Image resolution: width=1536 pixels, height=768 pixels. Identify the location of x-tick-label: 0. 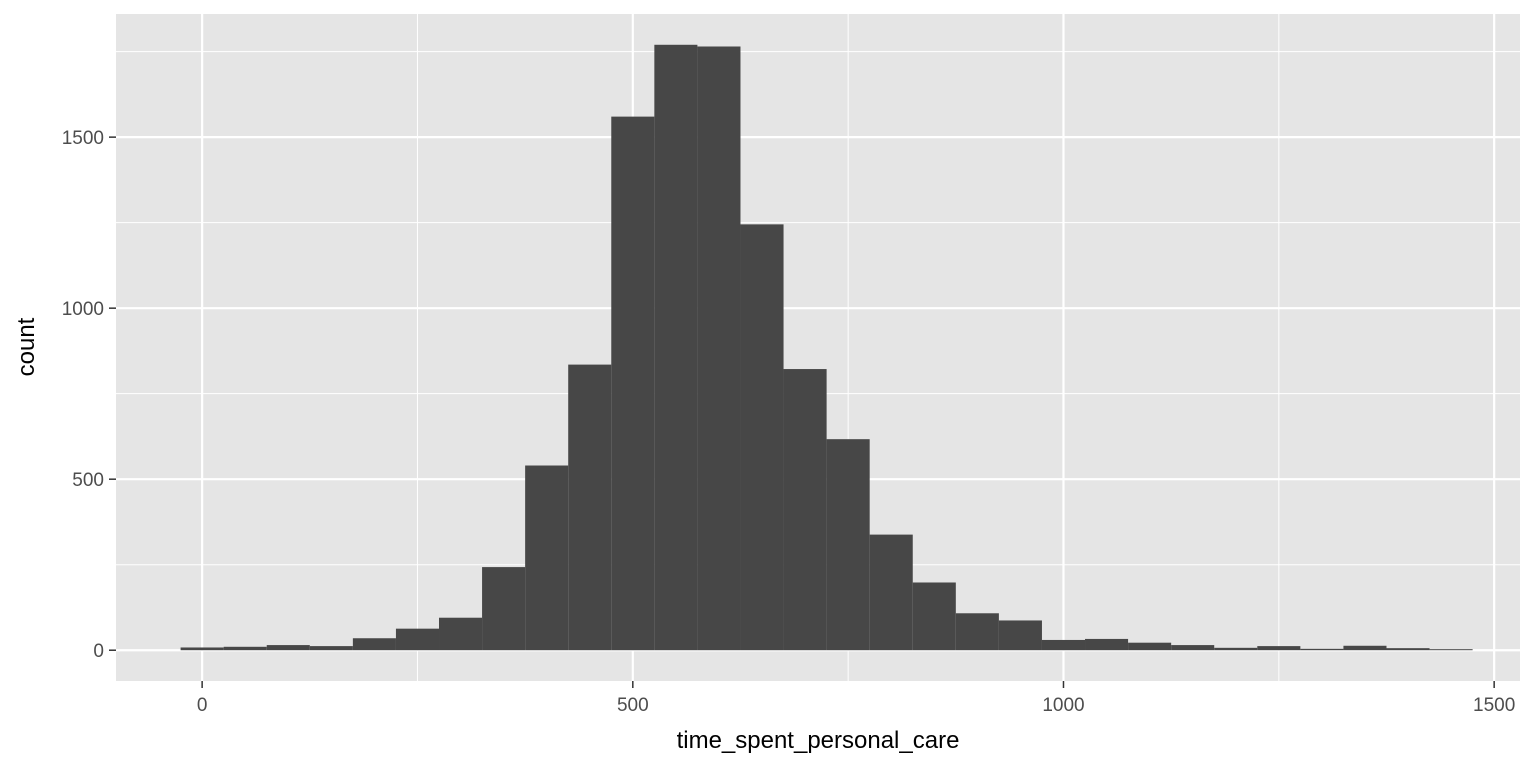
(202, 705).